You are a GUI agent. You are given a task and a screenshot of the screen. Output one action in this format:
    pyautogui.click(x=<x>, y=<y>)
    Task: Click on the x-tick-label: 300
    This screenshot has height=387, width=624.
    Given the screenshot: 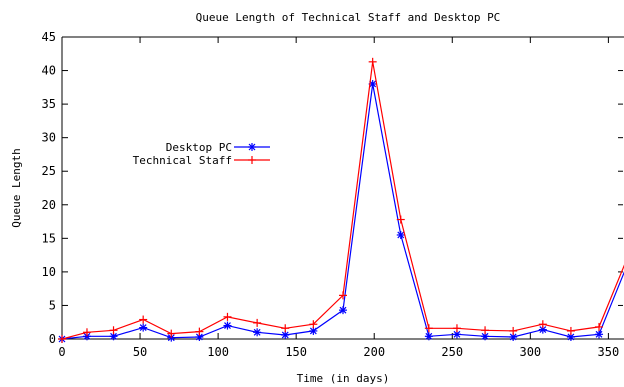 What is the action you would take?
    pyautogui.click(x=530, y=352)
    